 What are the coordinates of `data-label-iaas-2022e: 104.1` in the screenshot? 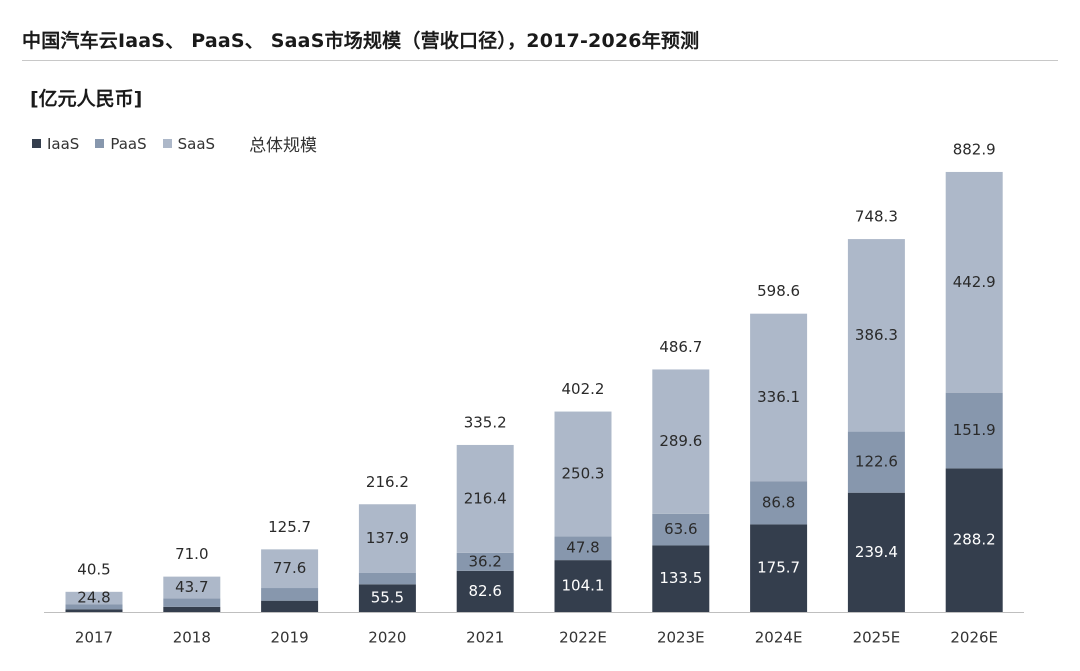 It's located at (583, 586).